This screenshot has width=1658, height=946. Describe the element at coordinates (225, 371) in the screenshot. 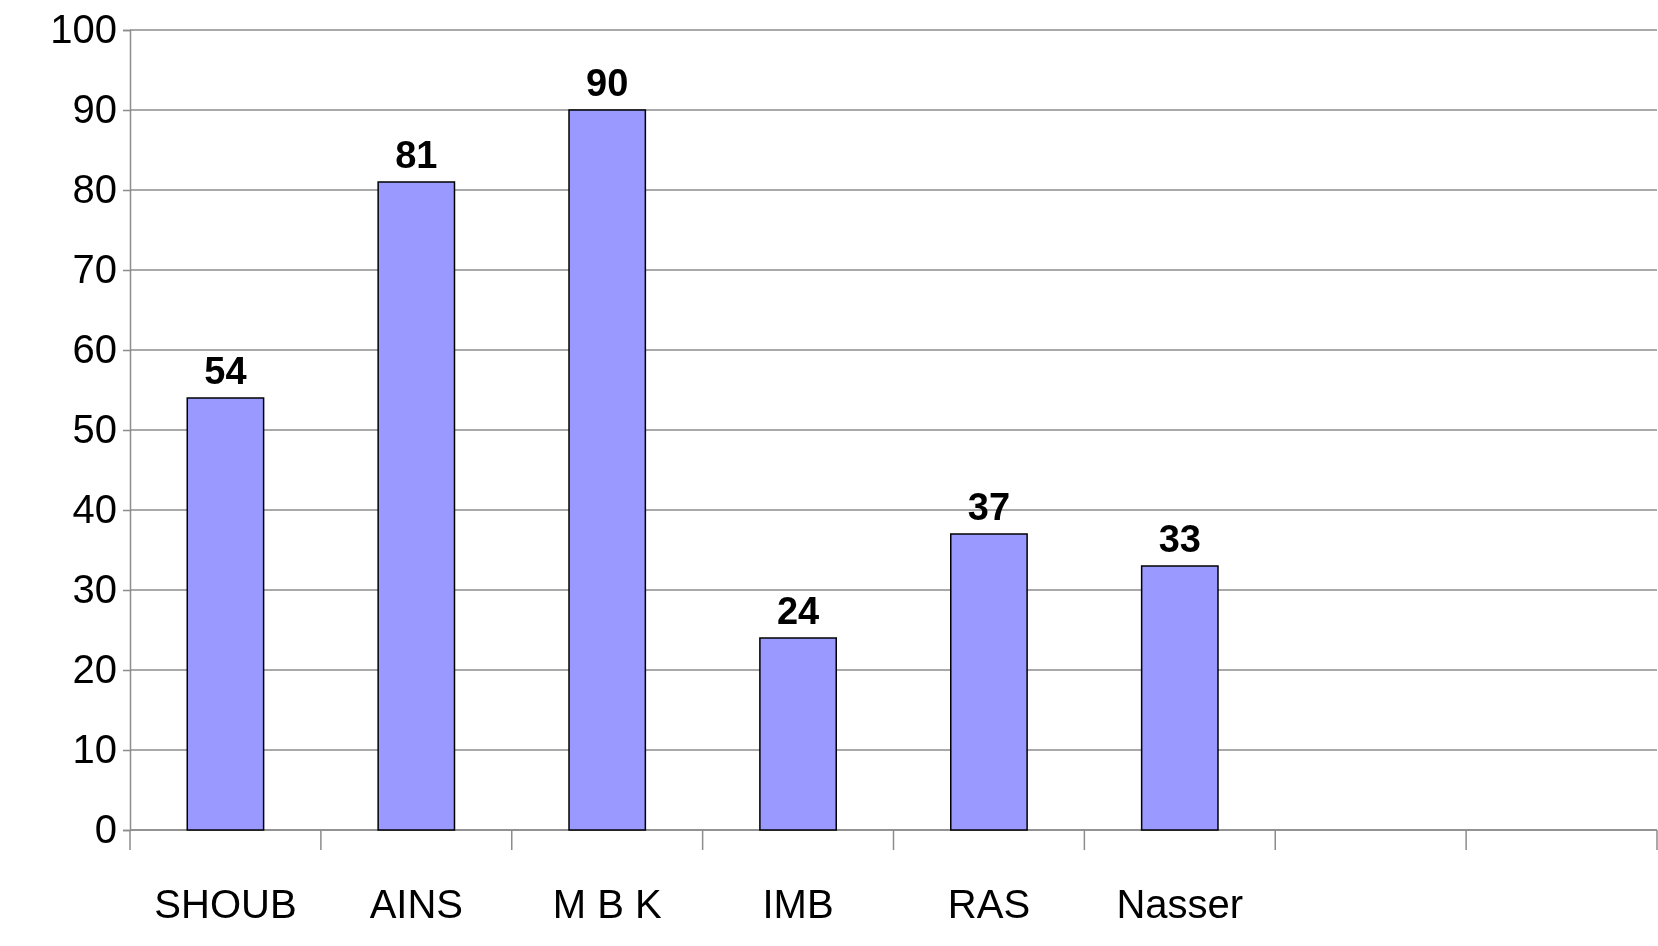

I see `data-label: 54` at that location.